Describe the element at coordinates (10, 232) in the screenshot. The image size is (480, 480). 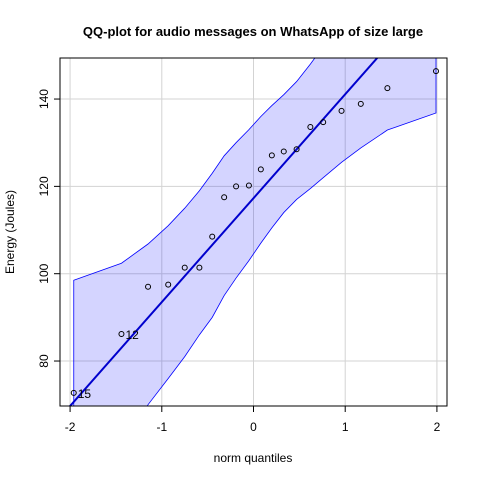
I see `y-axis-label: Energy (Joules)` at that location.